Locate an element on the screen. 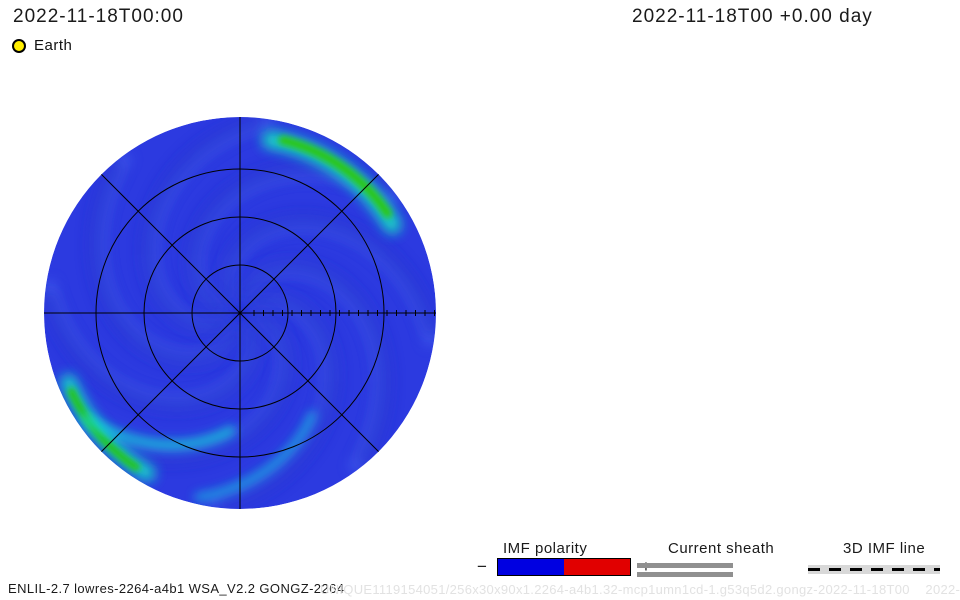 The image size is (960, 600). imf-negative-swatch is located at coordinates (530, 567).